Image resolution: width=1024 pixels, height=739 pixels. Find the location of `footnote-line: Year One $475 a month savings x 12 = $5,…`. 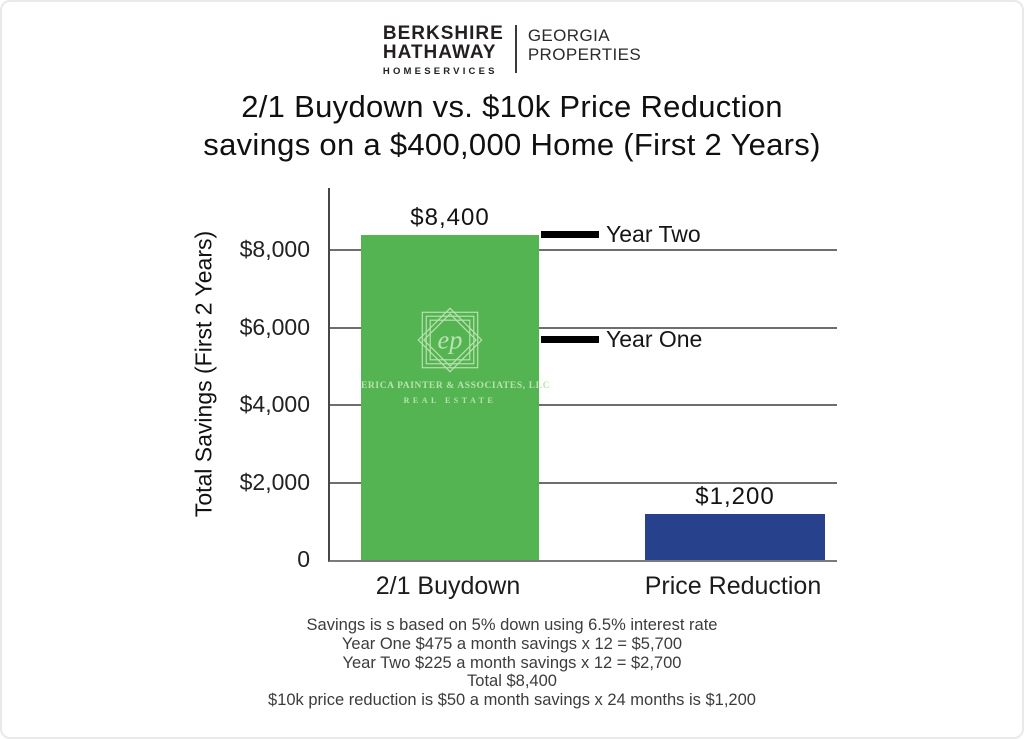

footnote-line: Year One $475 a month savings x 12 = $5,… is located at coordinates (512, 643).